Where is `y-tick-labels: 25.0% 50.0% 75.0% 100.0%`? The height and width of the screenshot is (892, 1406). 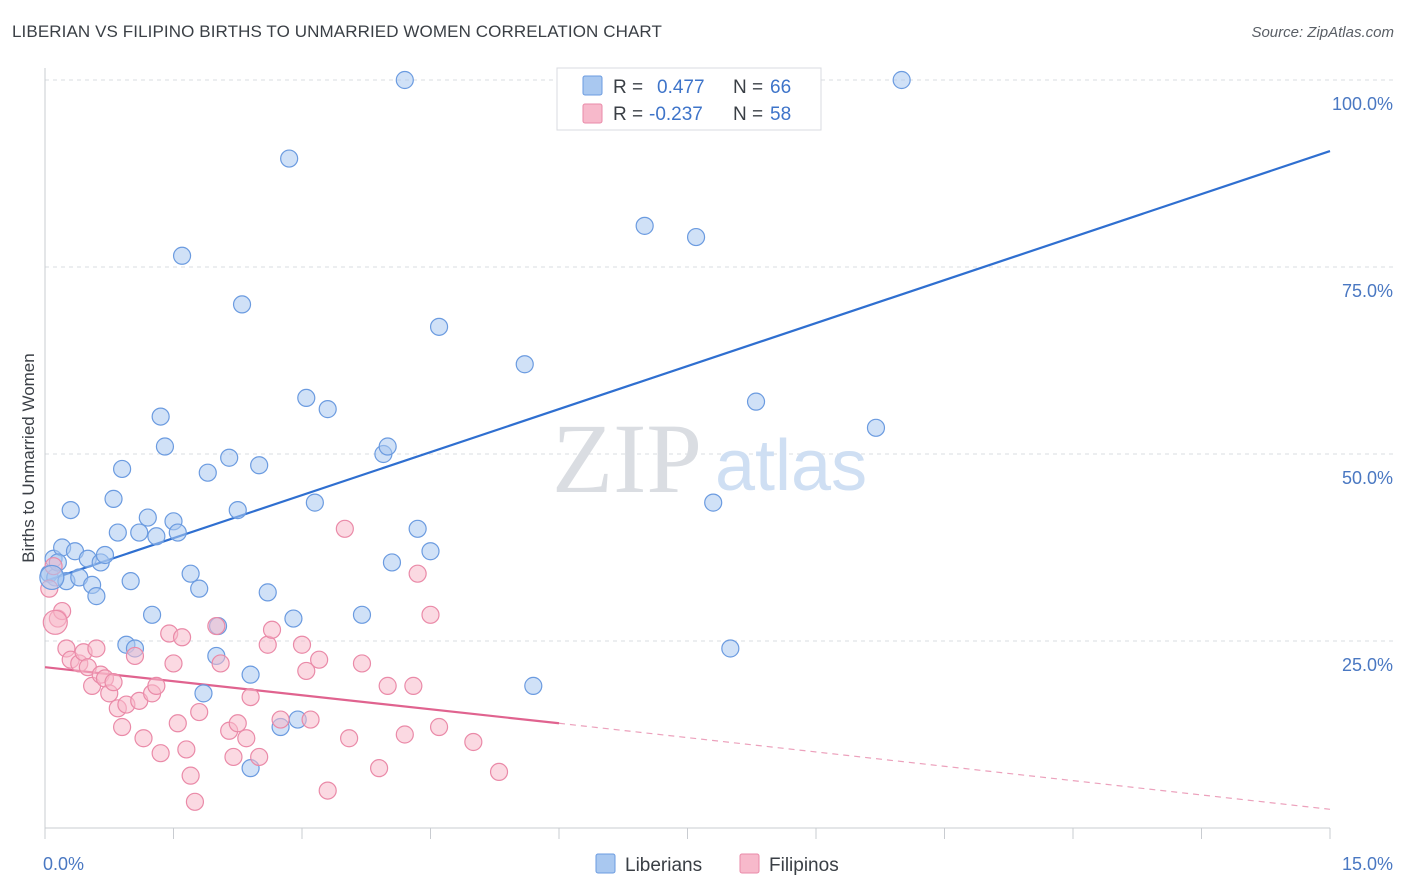 y-tick-labels: 25.0% 50.0% 75.0% 100.0% is located at coordinates (1362, 384).